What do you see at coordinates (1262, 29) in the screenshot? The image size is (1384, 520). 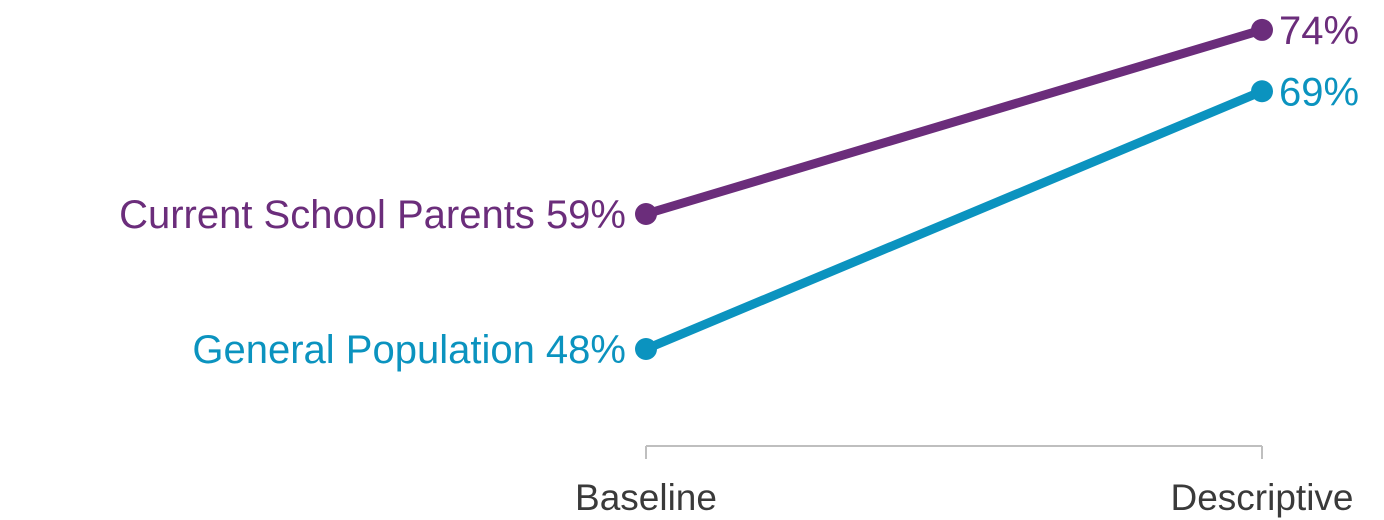 I see `data-point-current-school-parents-descriptive` at bounding box center [1262, 29].